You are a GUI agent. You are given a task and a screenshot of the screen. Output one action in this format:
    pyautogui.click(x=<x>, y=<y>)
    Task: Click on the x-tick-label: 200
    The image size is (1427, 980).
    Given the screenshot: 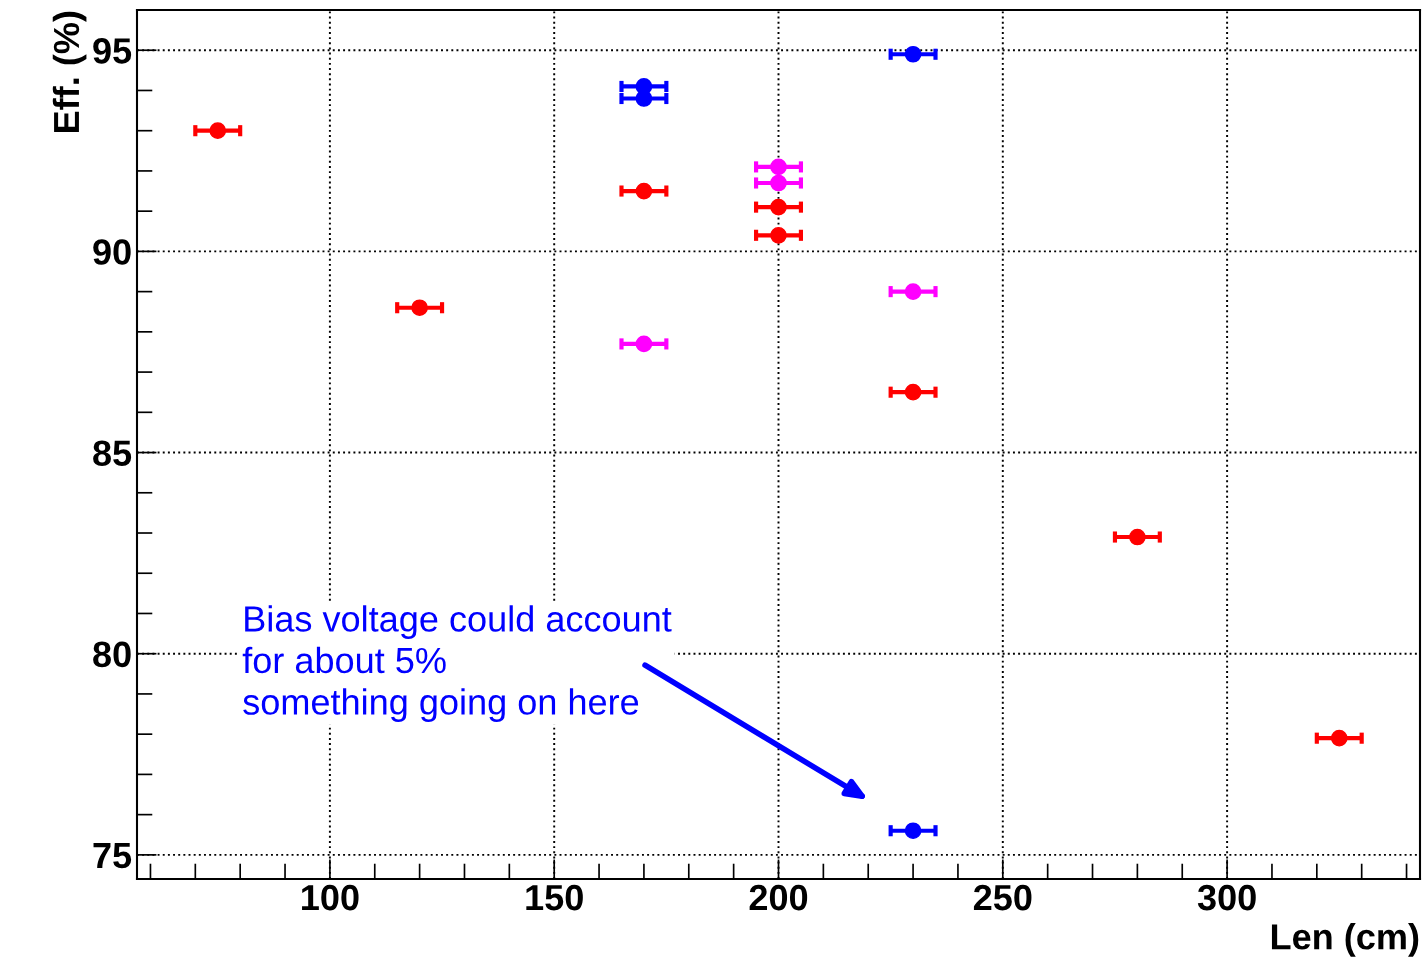 What is the action you would take?
    pyautogui.click(x=778, y=897)
    